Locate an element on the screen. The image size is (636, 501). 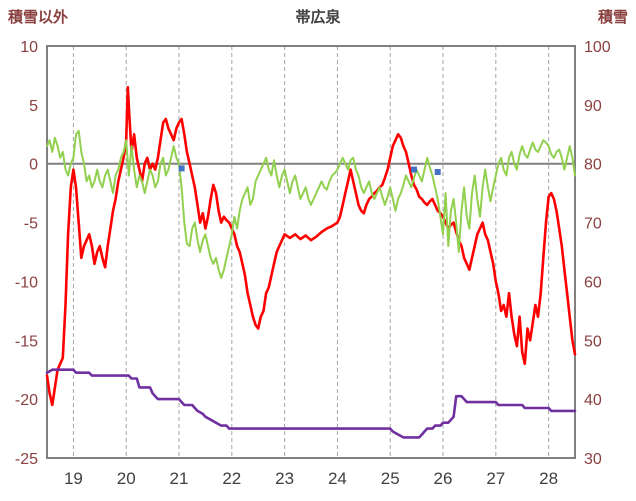
x-tick-label: 27 is located at coordinates (495, 478).